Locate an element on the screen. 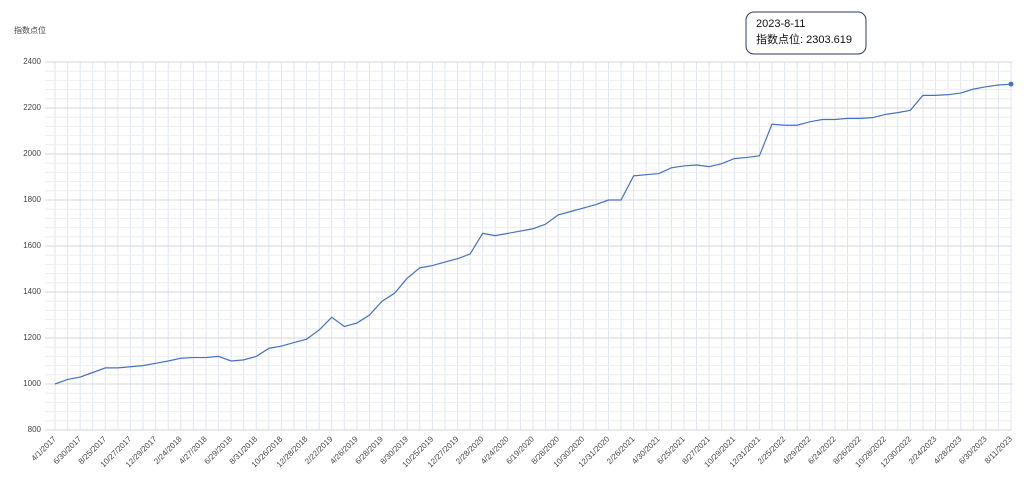  highlight-point is located at coordinates (1011, 84).